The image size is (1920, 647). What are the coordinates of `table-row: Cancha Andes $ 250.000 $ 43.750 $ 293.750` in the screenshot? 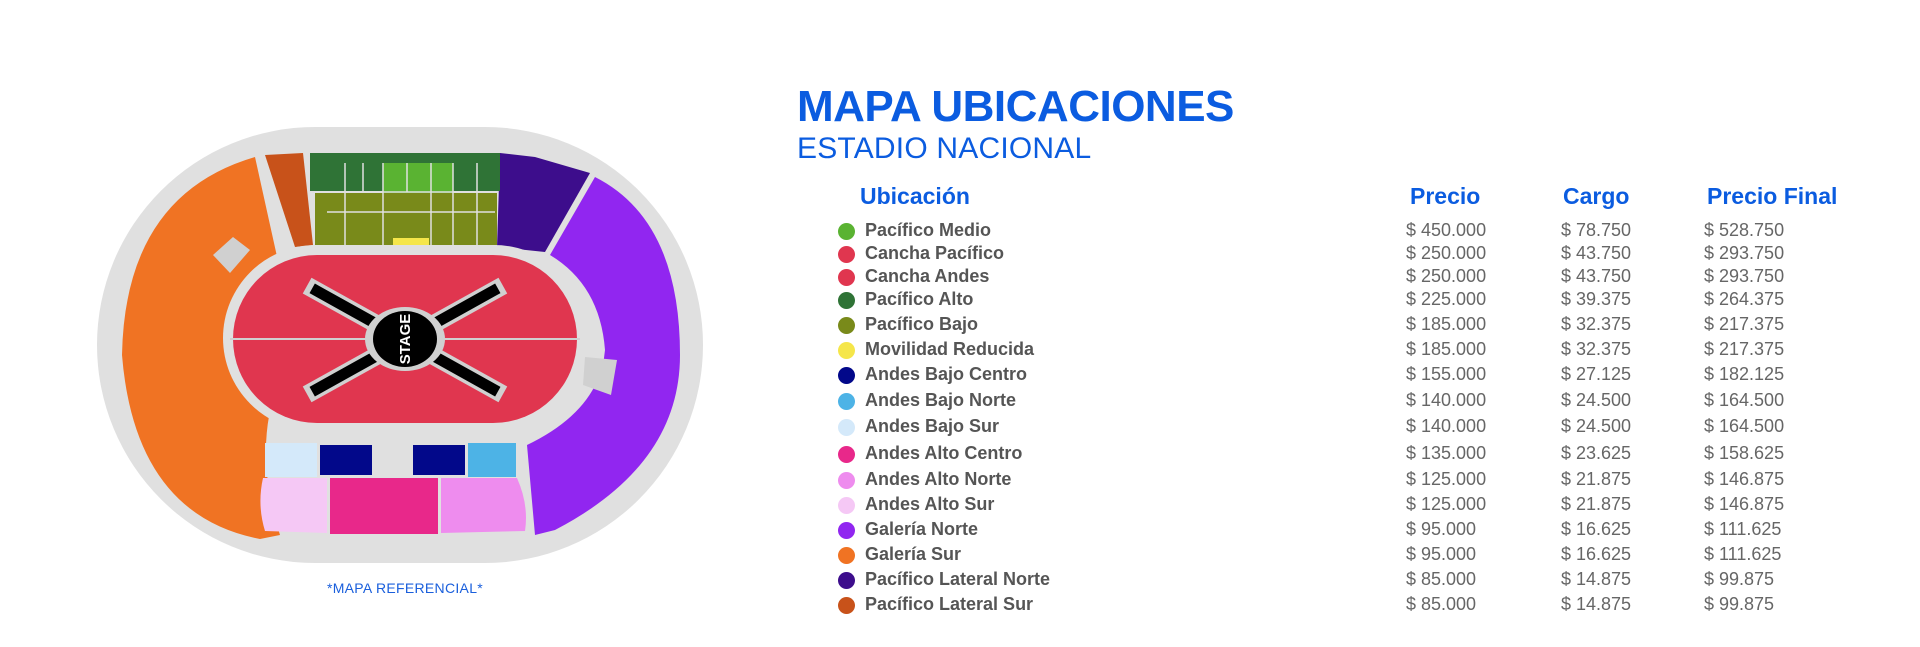 It's located at (1358, 278).